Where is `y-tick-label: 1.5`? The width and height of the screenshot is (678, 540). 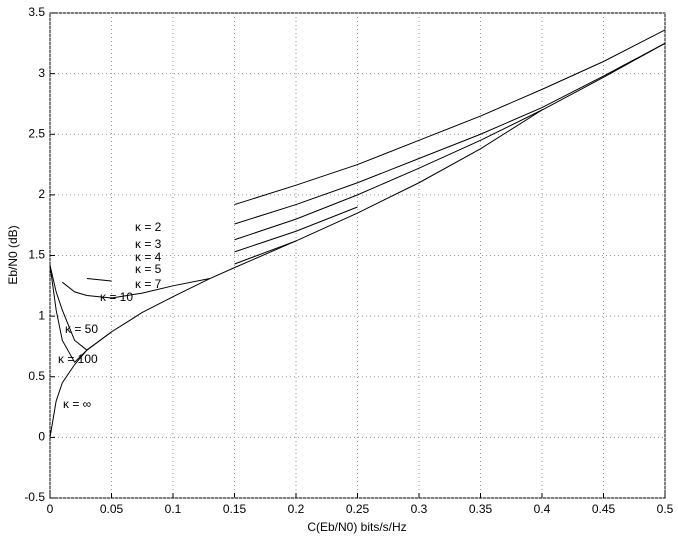 y-tick-label: 1.5 is located at coordinates (36, 255).